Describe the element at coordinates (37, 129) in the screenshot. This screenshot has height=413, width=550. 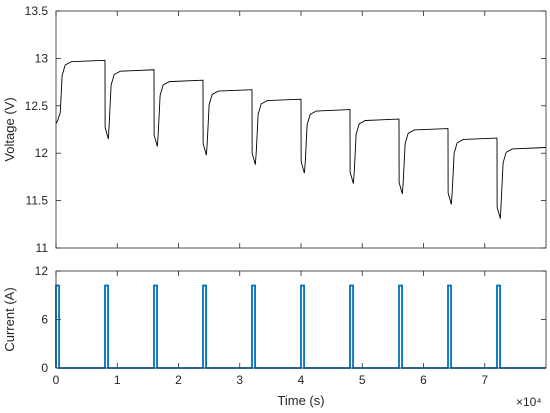
I see `voltage-tick-labels: 11 11.5 12 12.5 13 13.5` at that location.